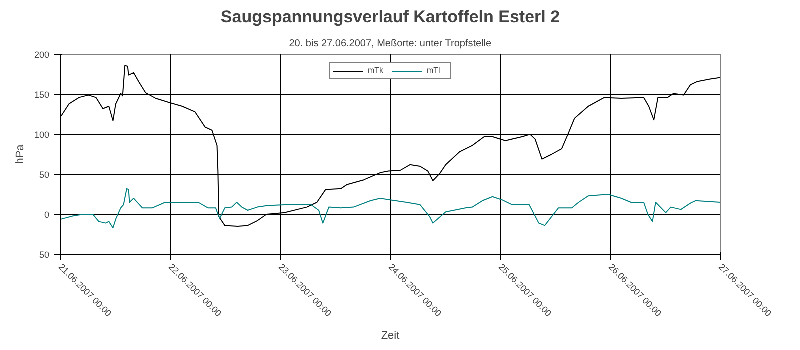 Image resolution: width=800 pixels, height=350 pixels. I want to click on legend-label: mTl, so click(434, 70).